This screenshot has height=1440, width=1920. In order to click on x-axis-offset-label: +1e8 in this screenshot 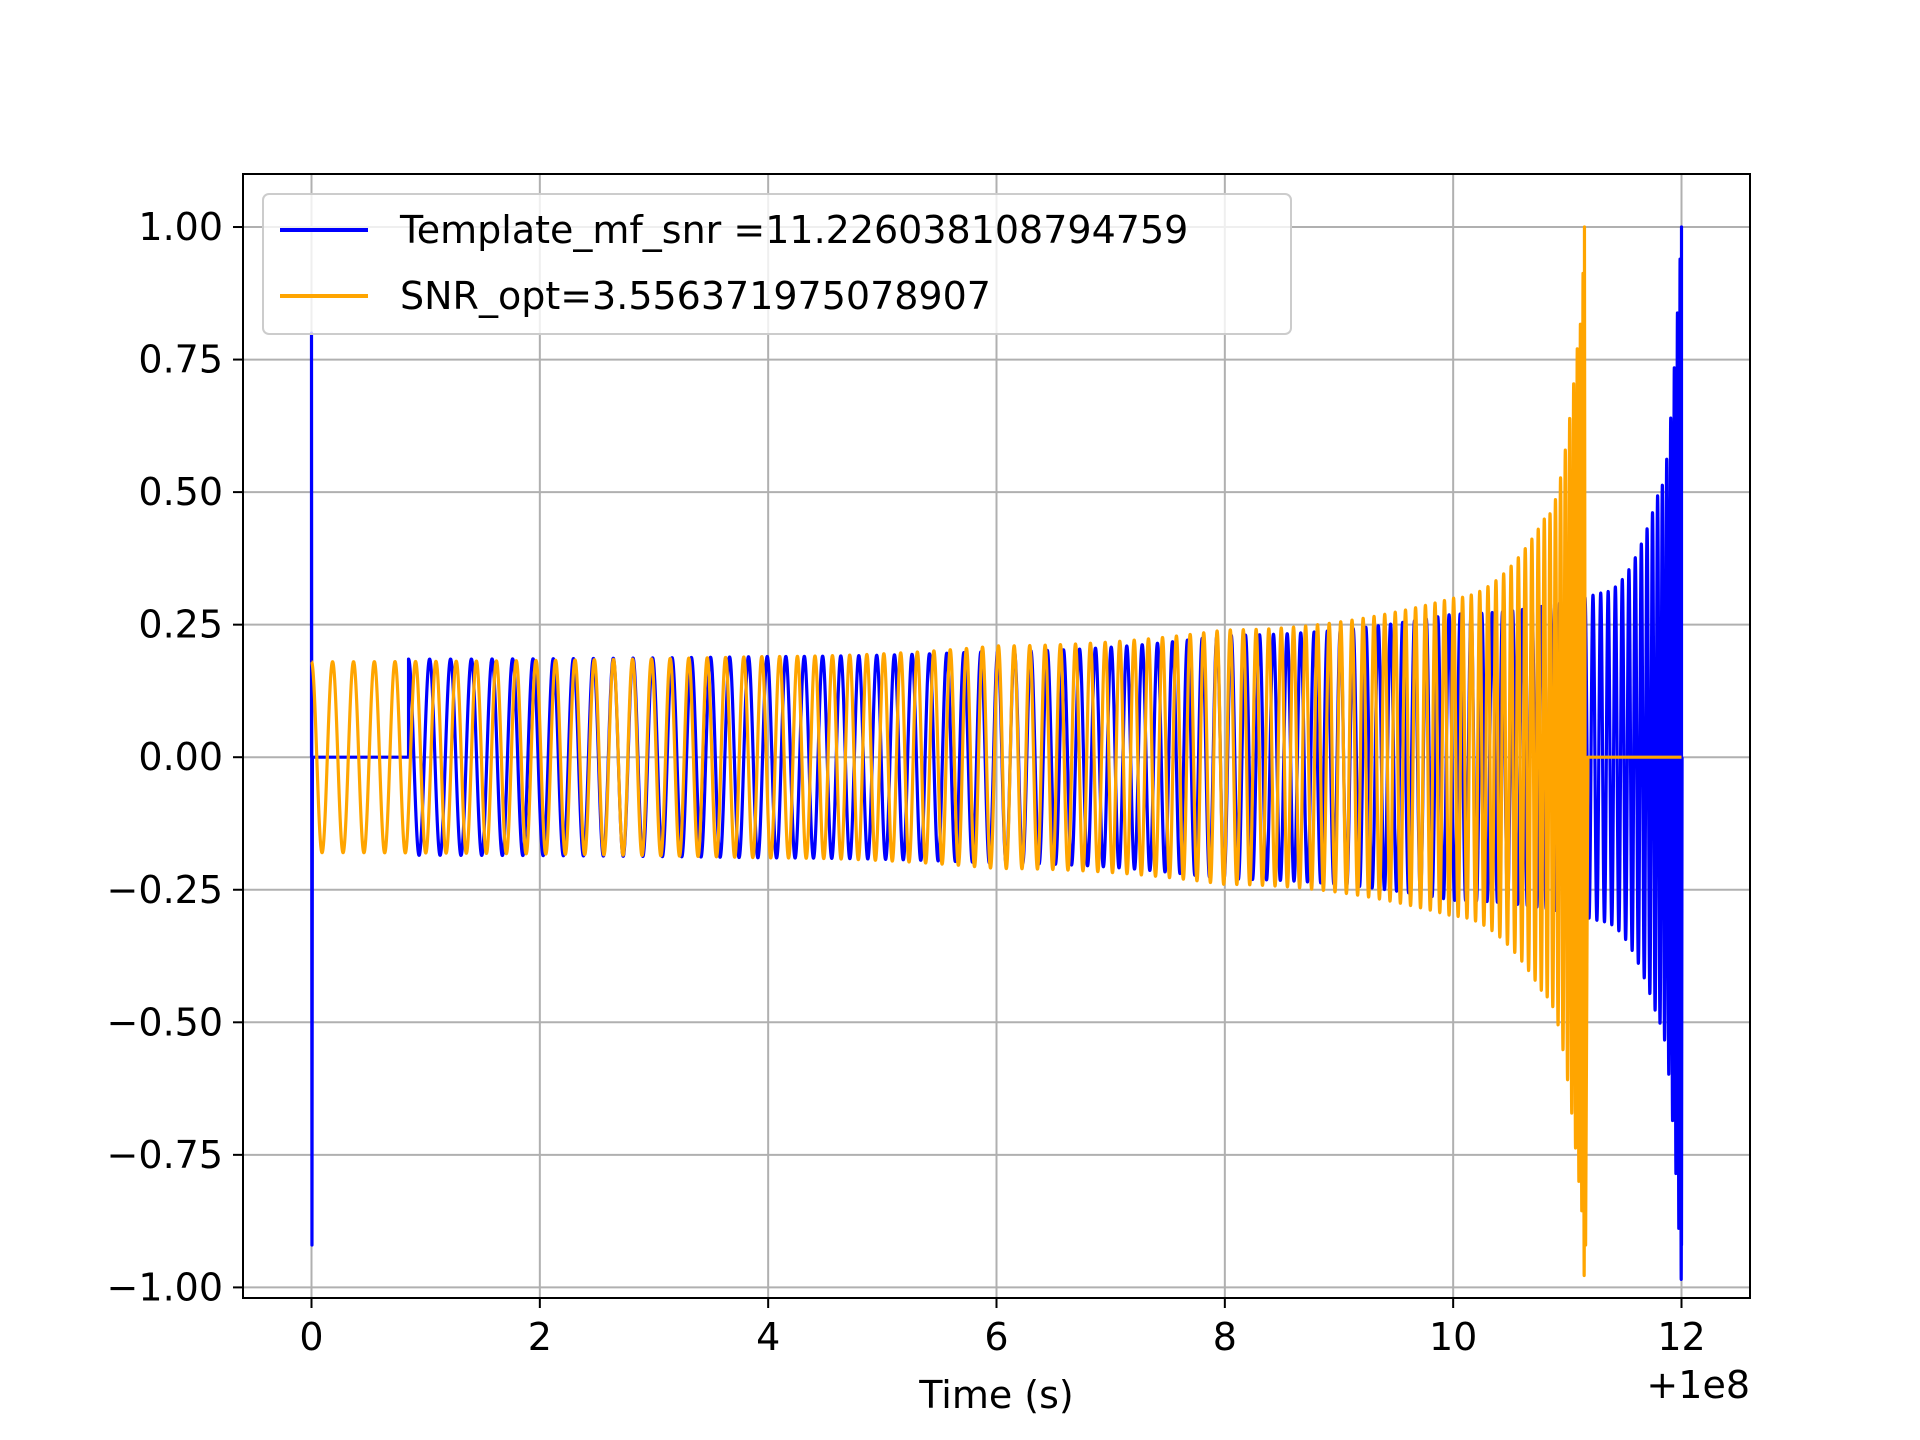, I will do `click(1698, 1385)`.